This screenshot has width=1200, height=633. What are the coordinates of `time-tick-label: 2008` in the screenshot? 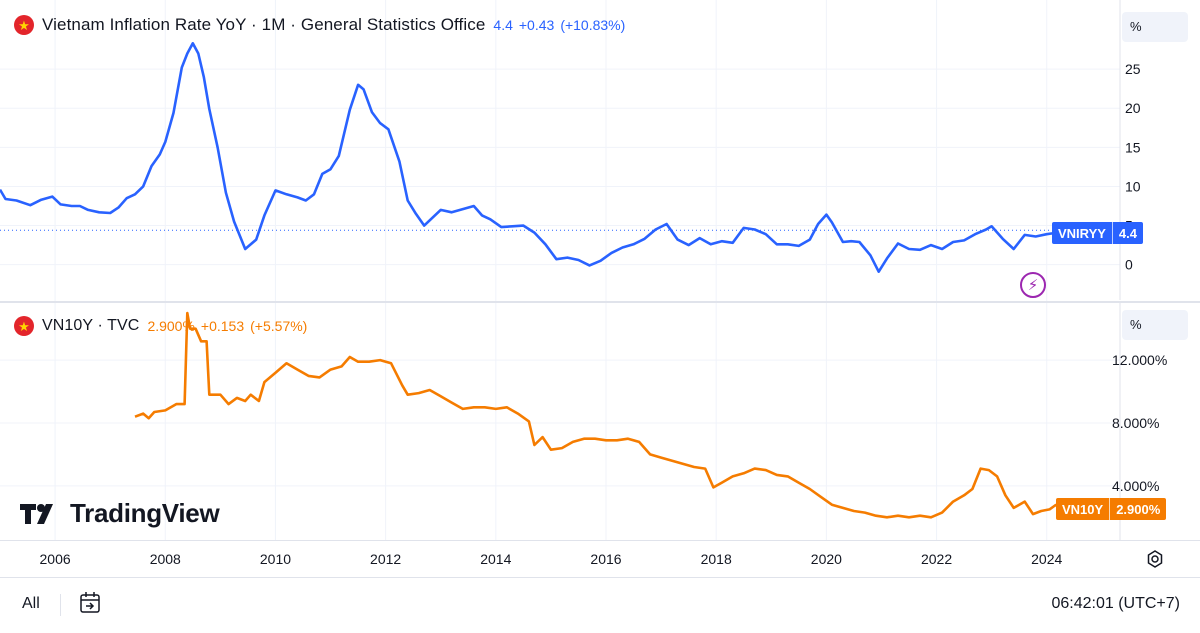 It's located at (165, 559).